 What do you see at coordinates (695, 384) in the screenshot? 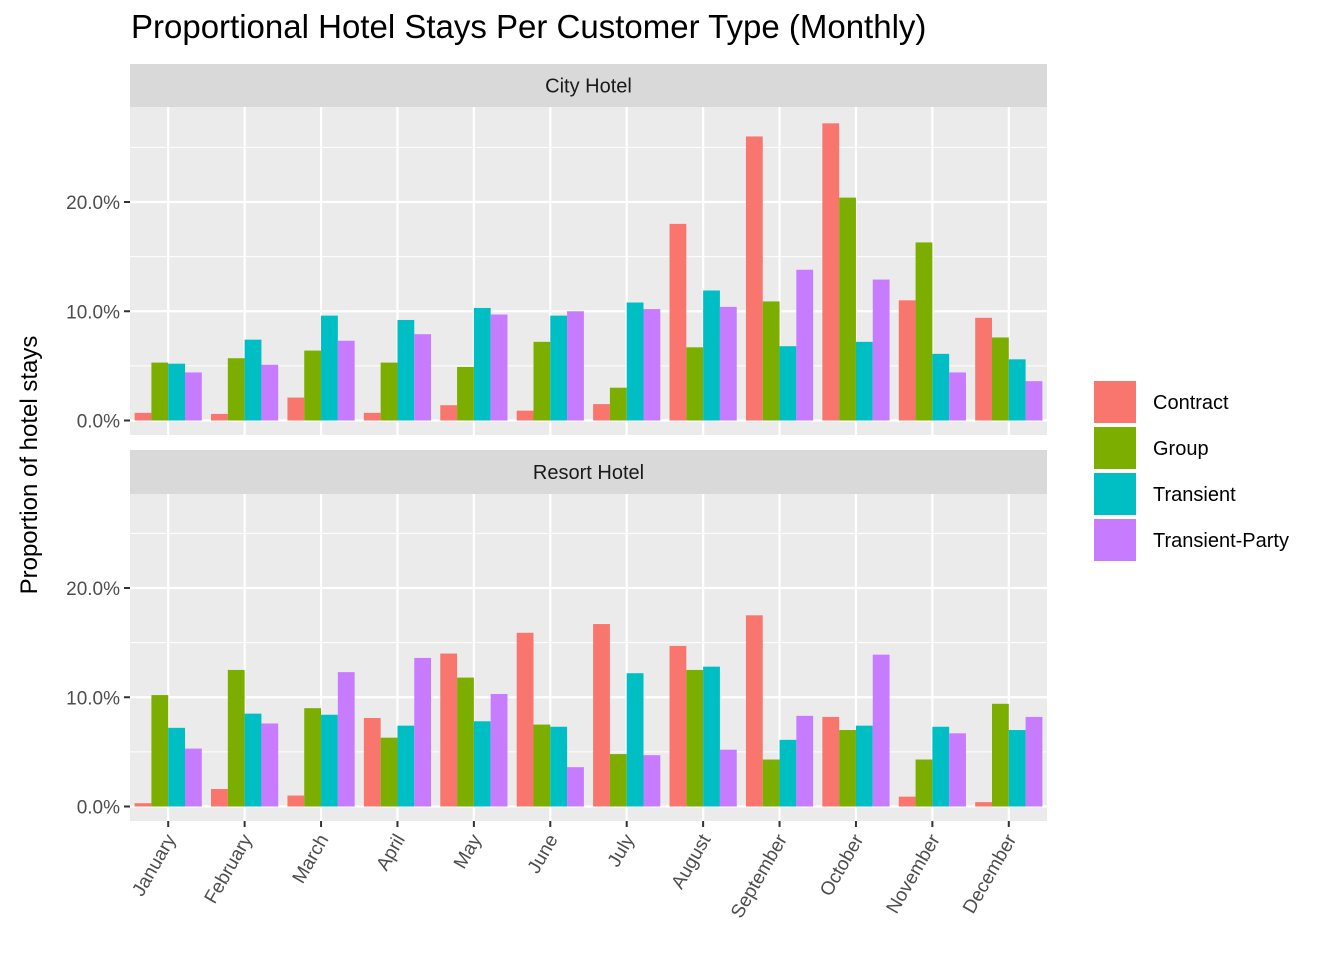
I see `bar-city-hotel-group-august` at bounding box center [695, 384].